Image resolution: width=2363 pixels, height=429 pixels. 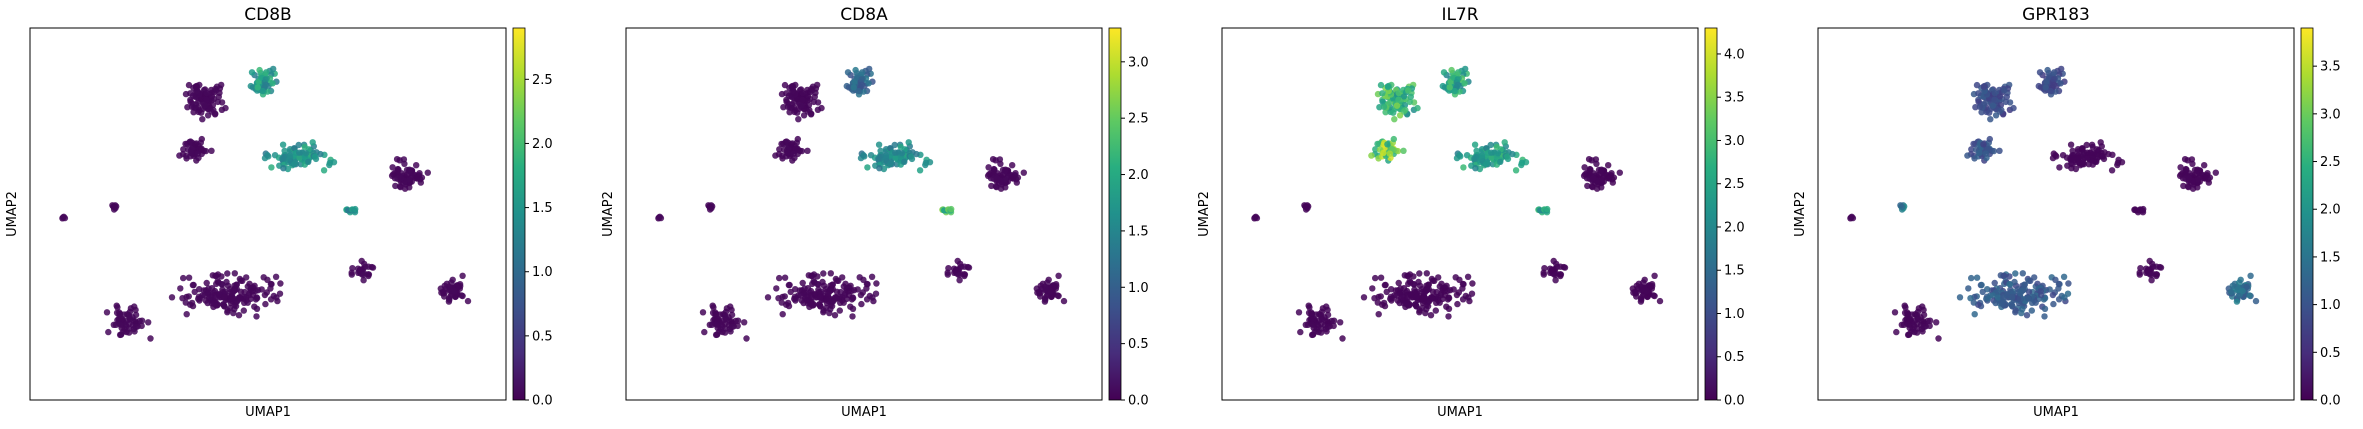 I want to click on colorbar-tick-label: 1.5, so click(x=542, y=208).